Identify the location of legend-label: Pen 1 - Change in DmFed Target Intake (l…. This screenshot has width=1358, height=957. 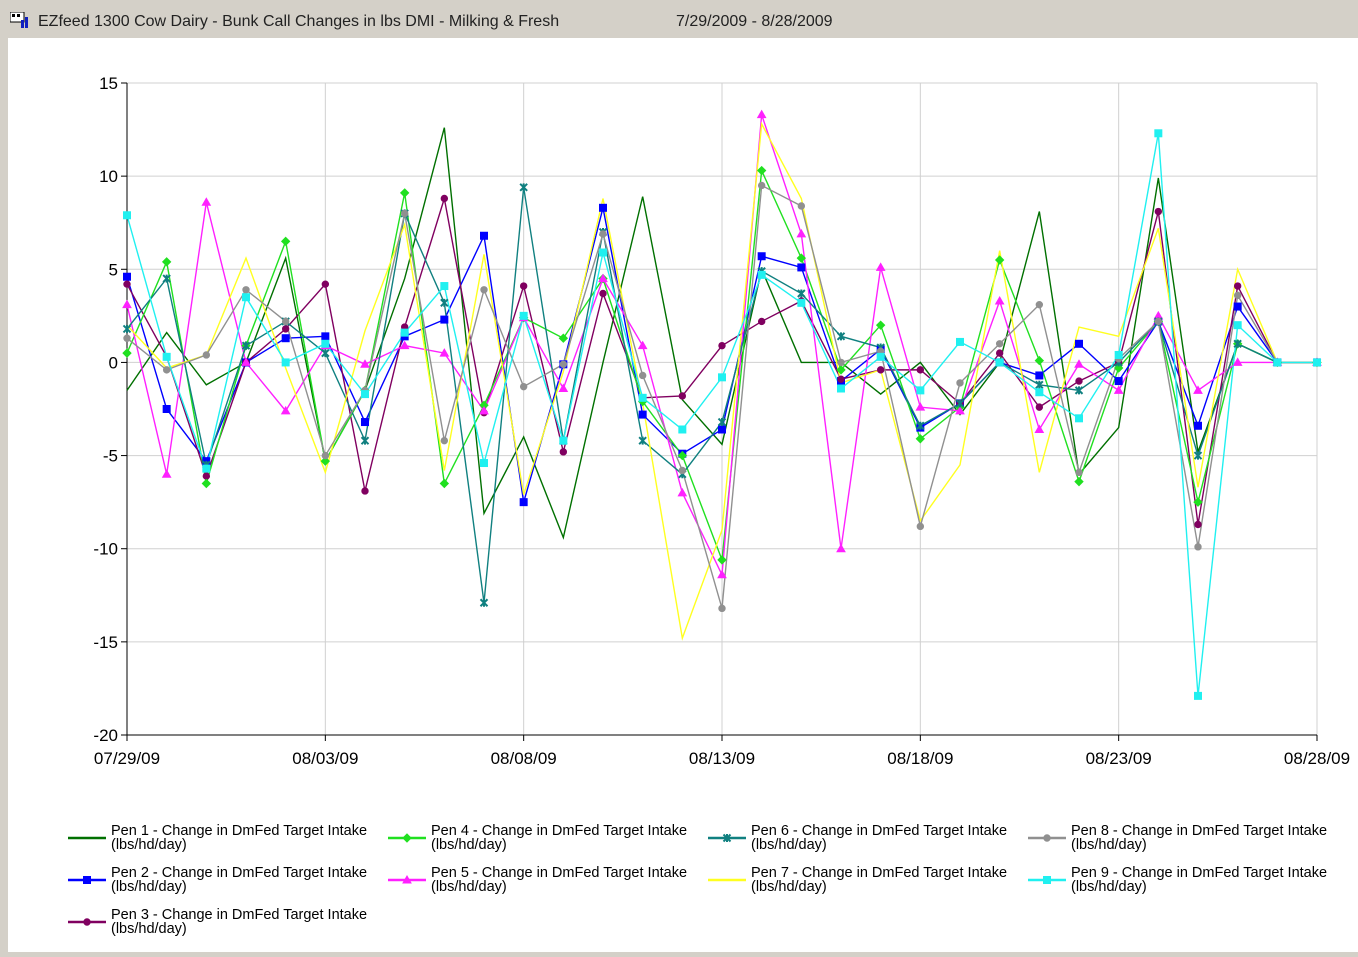
(239, 838).